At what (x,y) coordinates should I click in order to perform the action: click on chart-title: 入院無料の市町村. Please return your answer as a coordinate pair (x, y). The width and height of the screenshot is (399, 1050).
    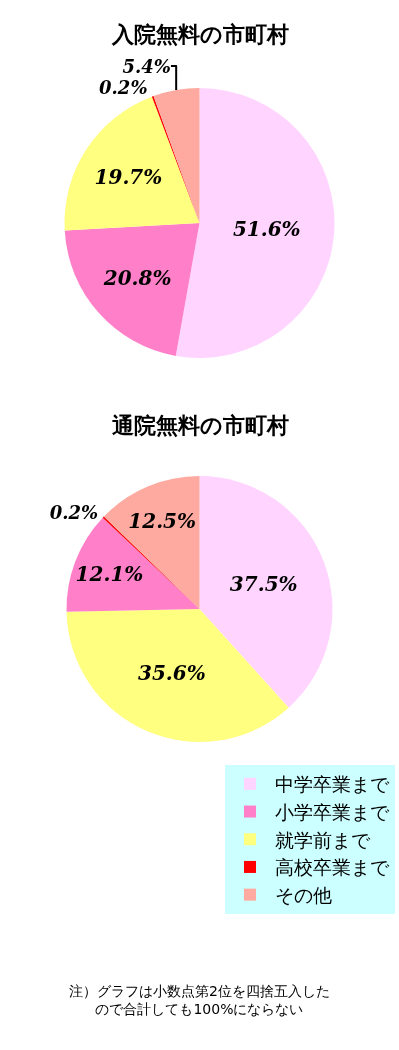
    Looking at the image, I should click on (200, 34).